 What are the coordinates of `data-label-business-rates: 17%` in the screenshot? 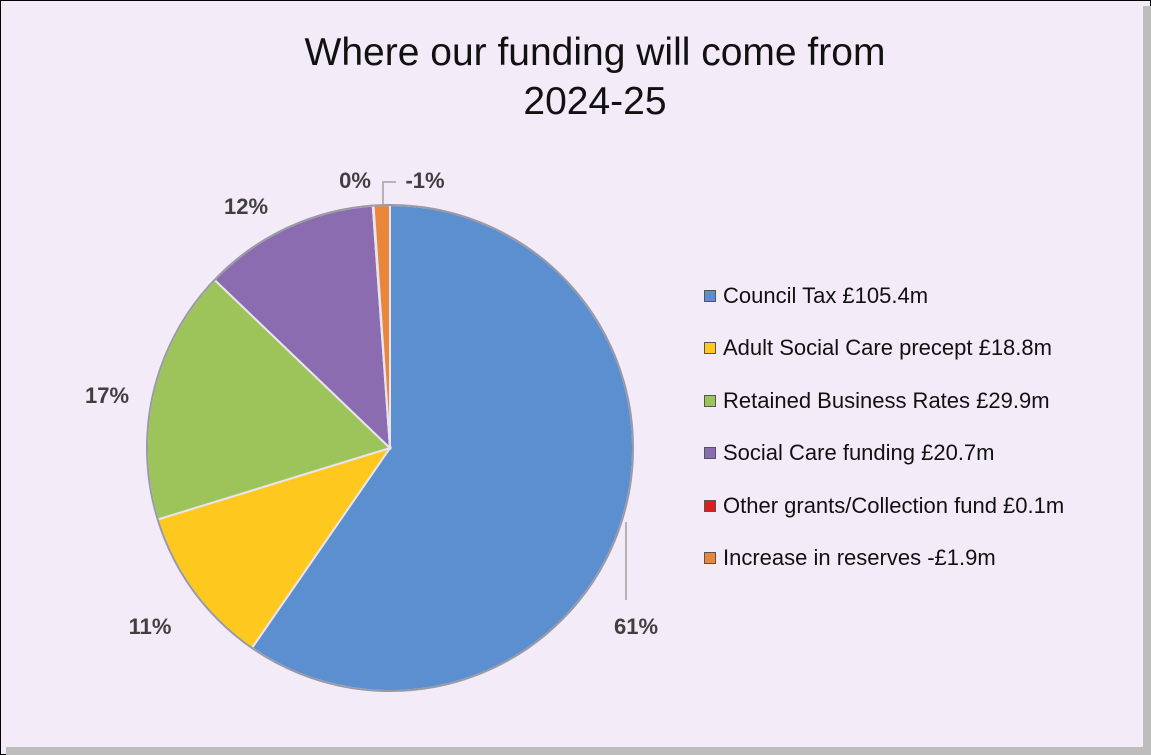 It's located at (107, 395).